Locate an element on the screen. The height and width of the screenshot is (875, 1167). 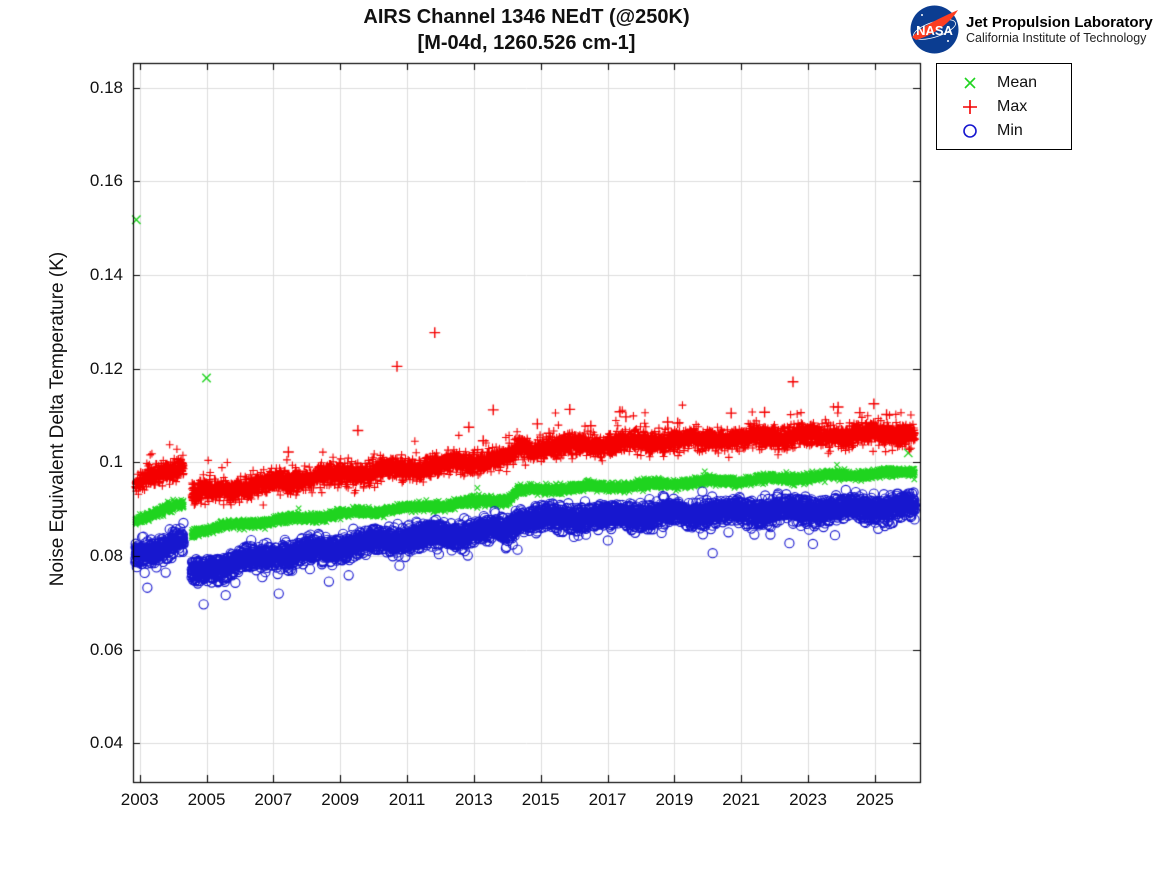
min-marker-icon is located at coordinates (970, 131).